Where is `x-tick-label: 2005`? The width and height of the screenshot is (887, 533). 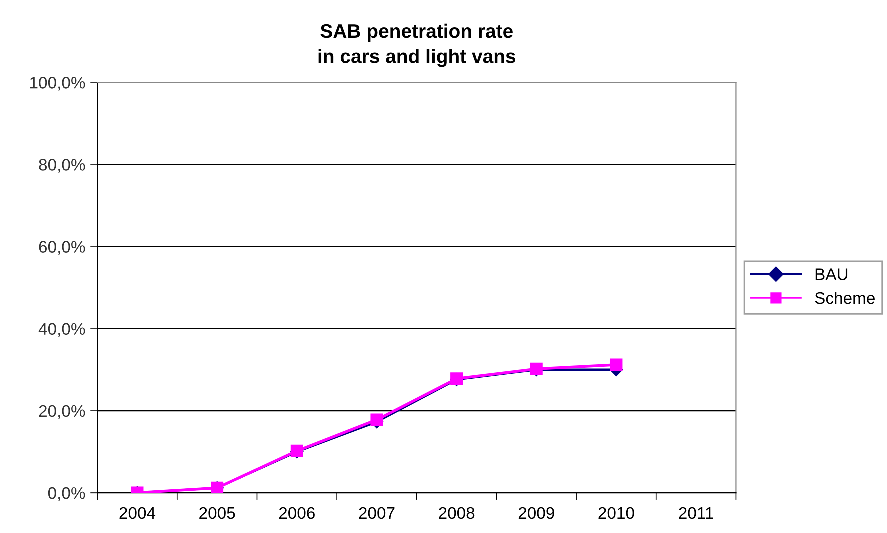 x-tick-label: 2005 is located at coordinates (218, 513).